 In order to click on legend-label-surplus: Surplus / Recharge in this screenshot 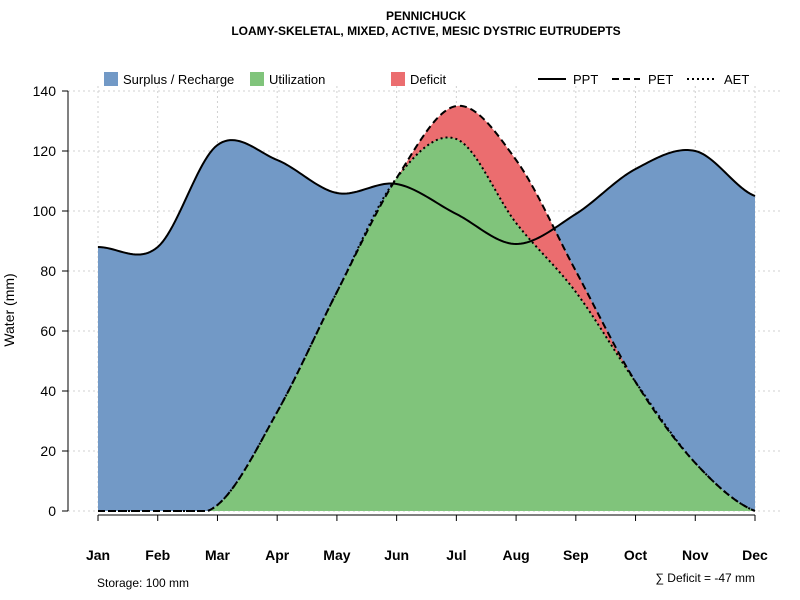, I will do `click(178, 79)`.